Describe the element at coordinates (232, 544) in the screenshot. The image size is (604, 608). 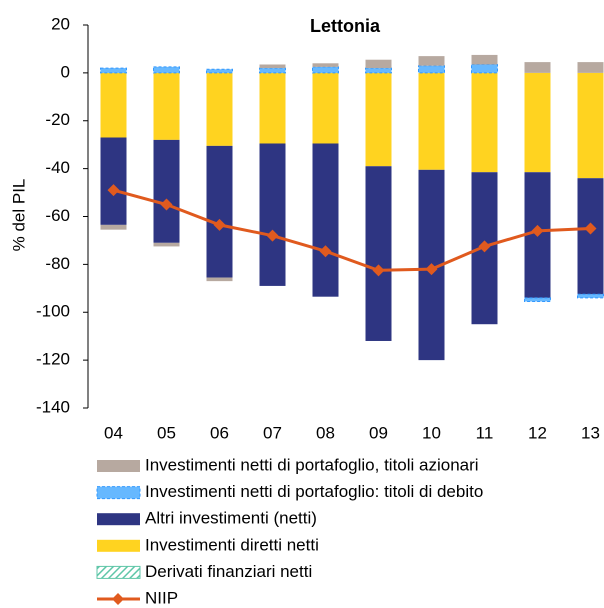
I see `legend-label: Investimenti diretti netti` at that location.